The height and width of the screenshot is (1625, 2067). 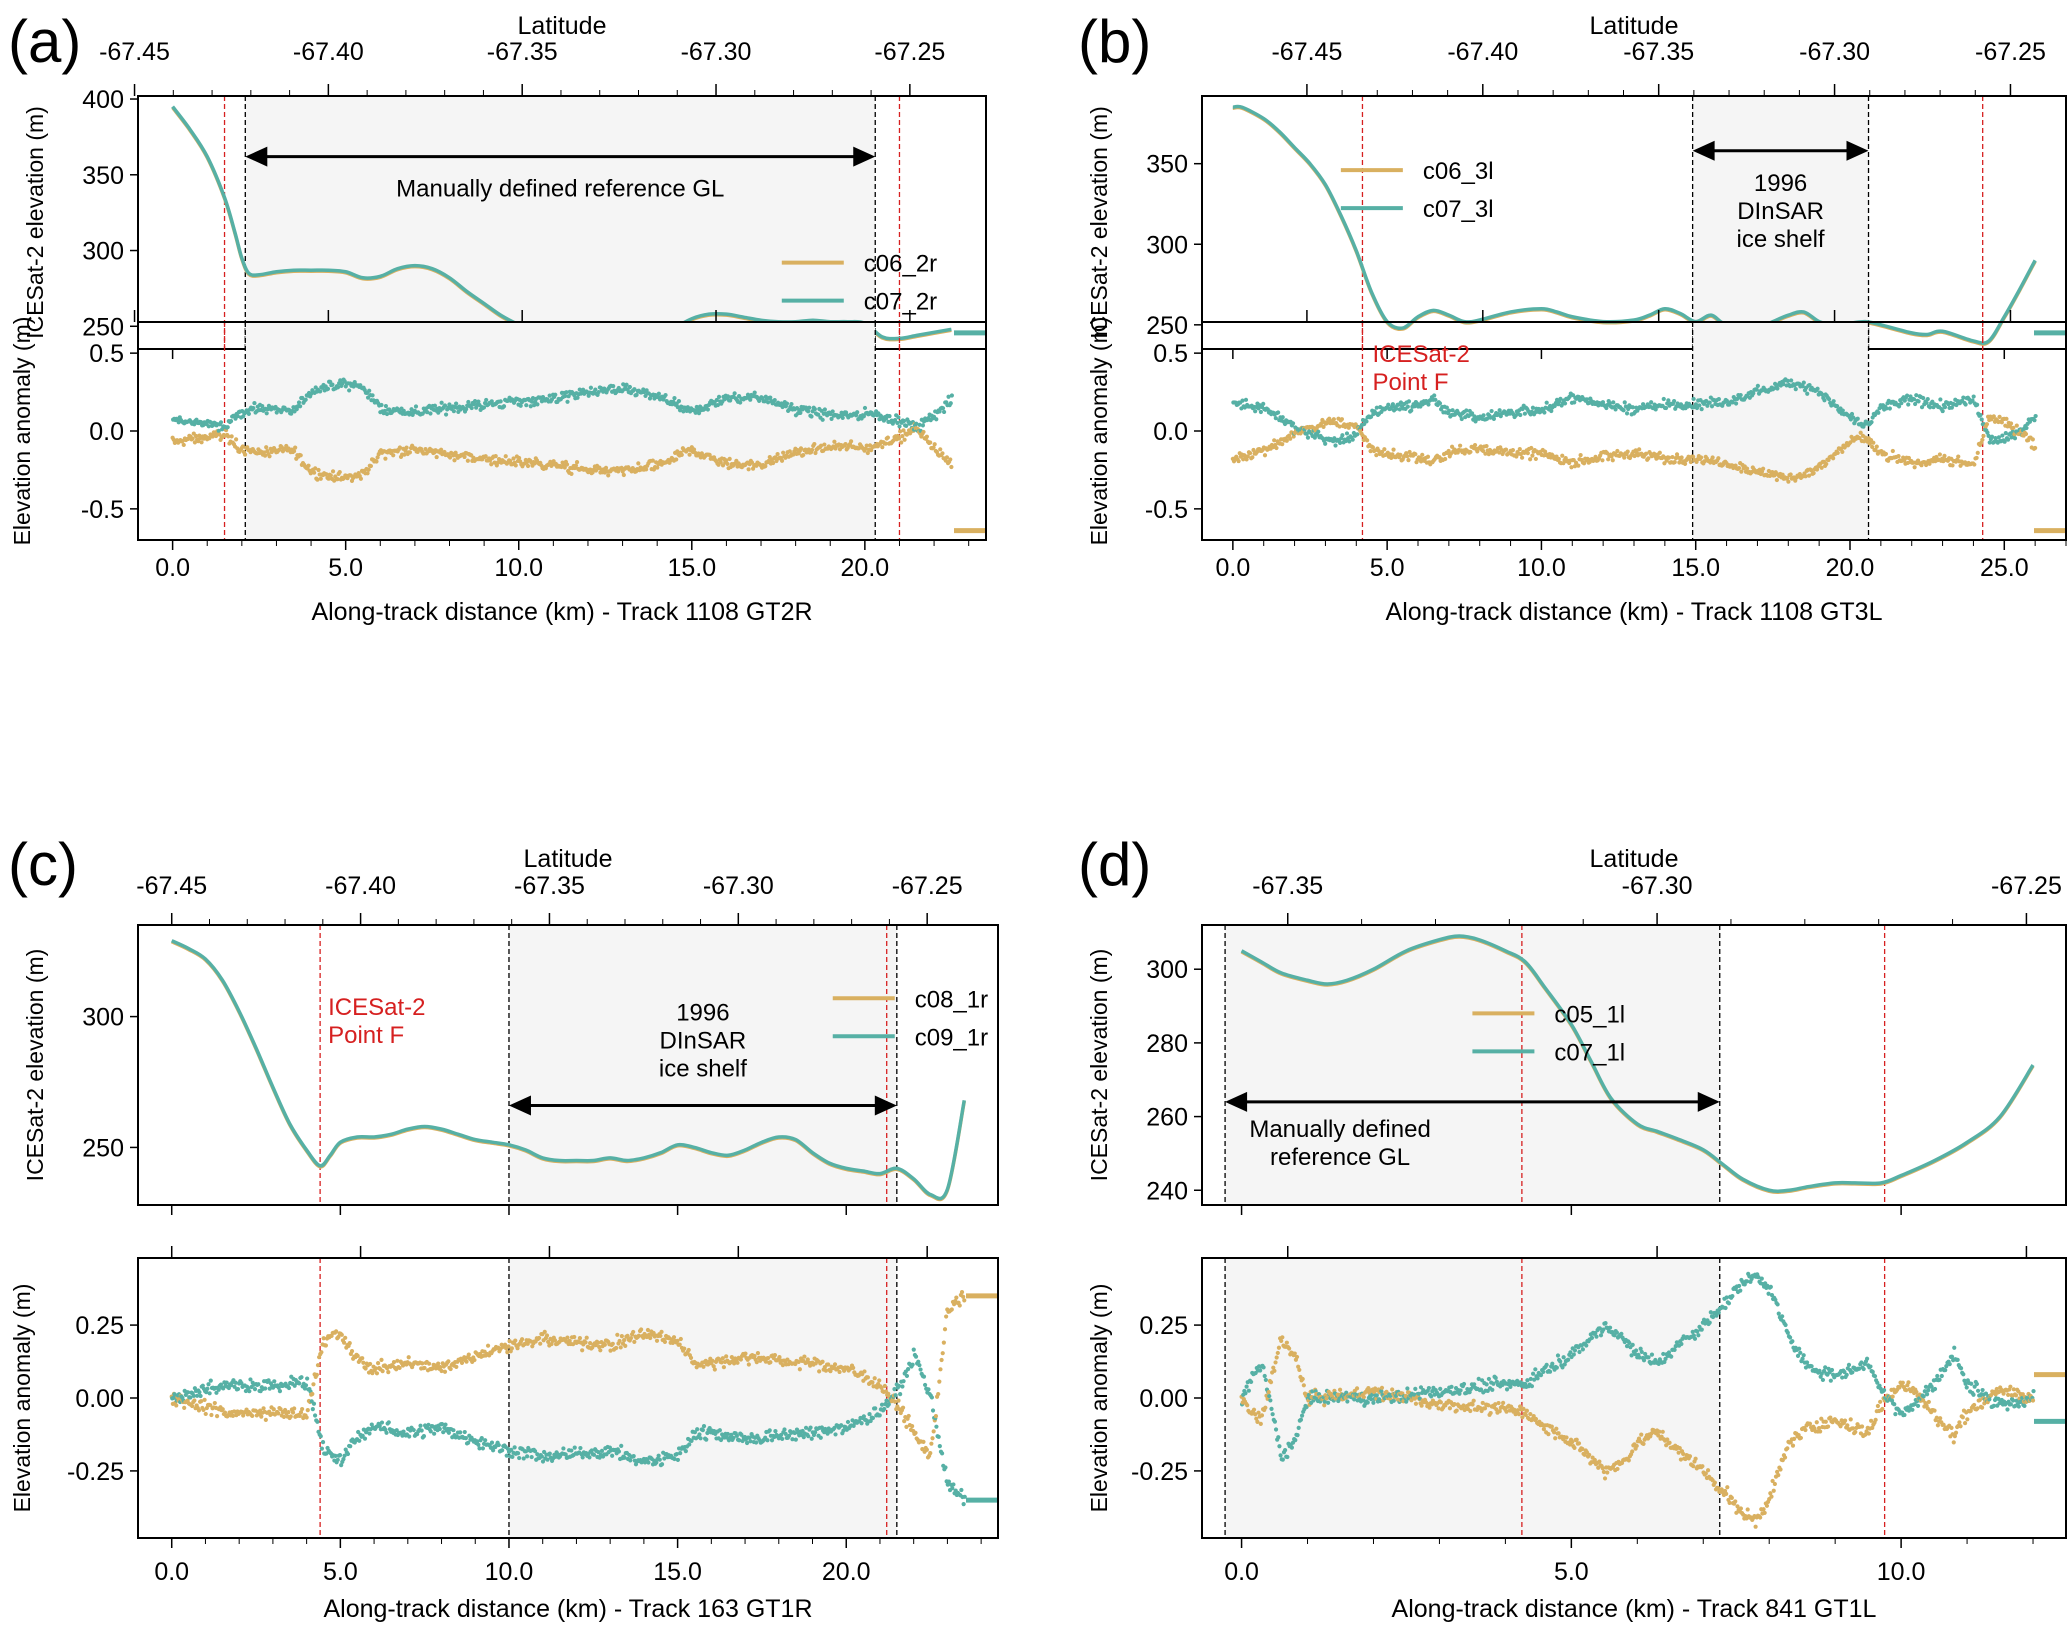 I want to click on y-axis-label: Elevation anomaly (m), so click(x=22, y=431).